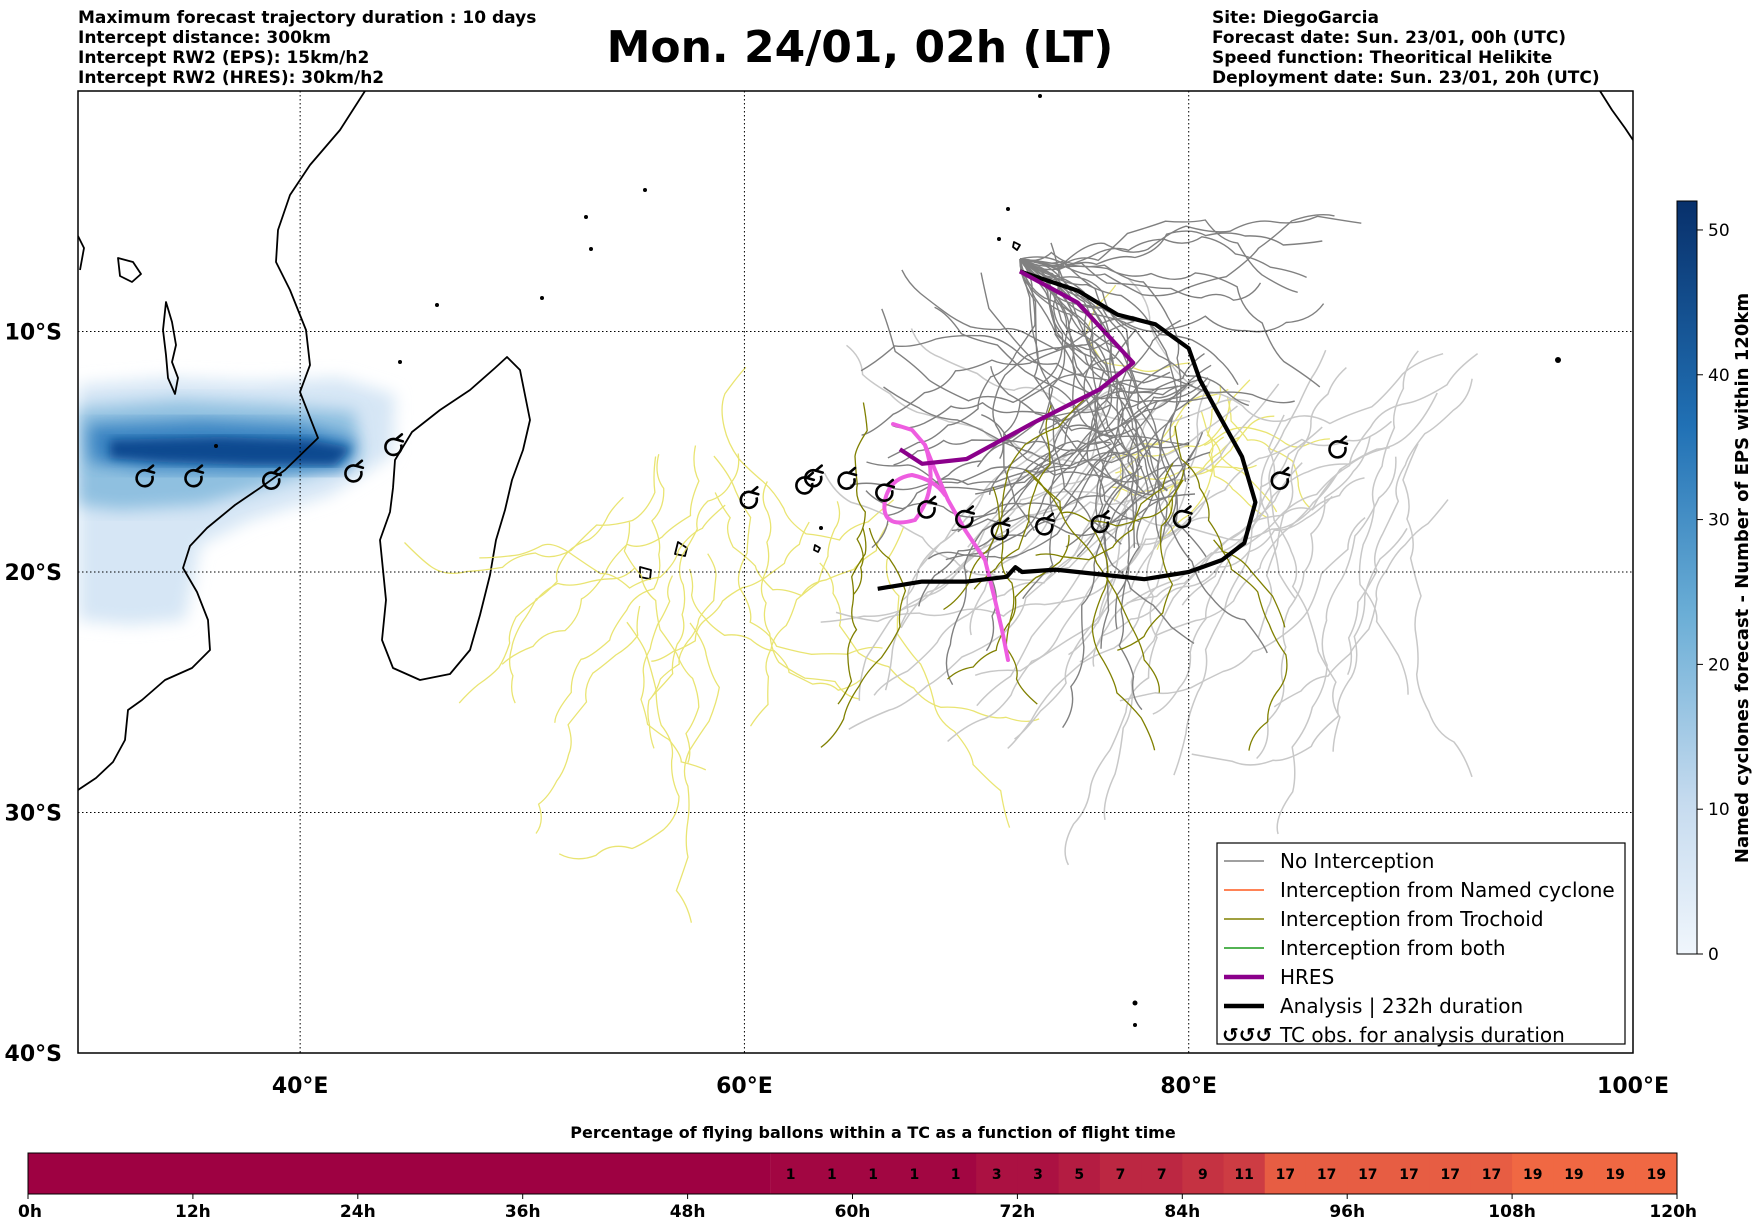  What do you see at coordinates (1203, 1175) in the screenshot?
I see `percentage-value: 9` at bounding box center [1203, 1175].